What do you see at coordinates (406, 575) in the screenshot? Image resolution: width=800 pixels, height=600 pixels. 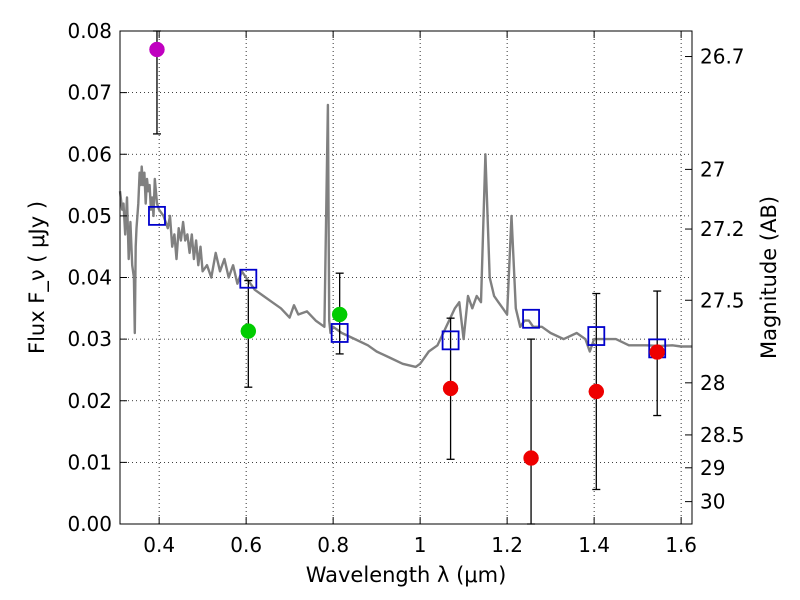 I see `x-axis-label: Wavelength λ (μm)` at bounding box center [406, 575].